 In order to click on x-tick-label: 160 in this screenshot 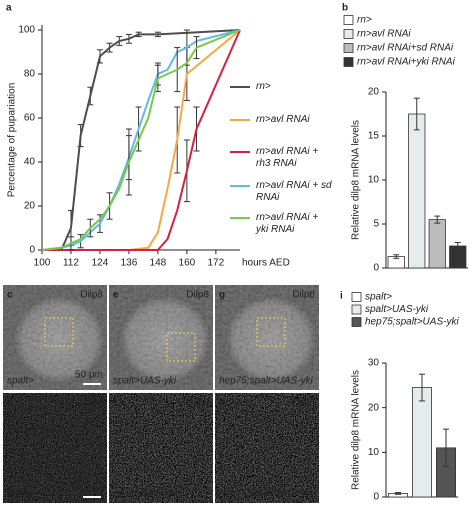, I will do `click(187, 263)`.